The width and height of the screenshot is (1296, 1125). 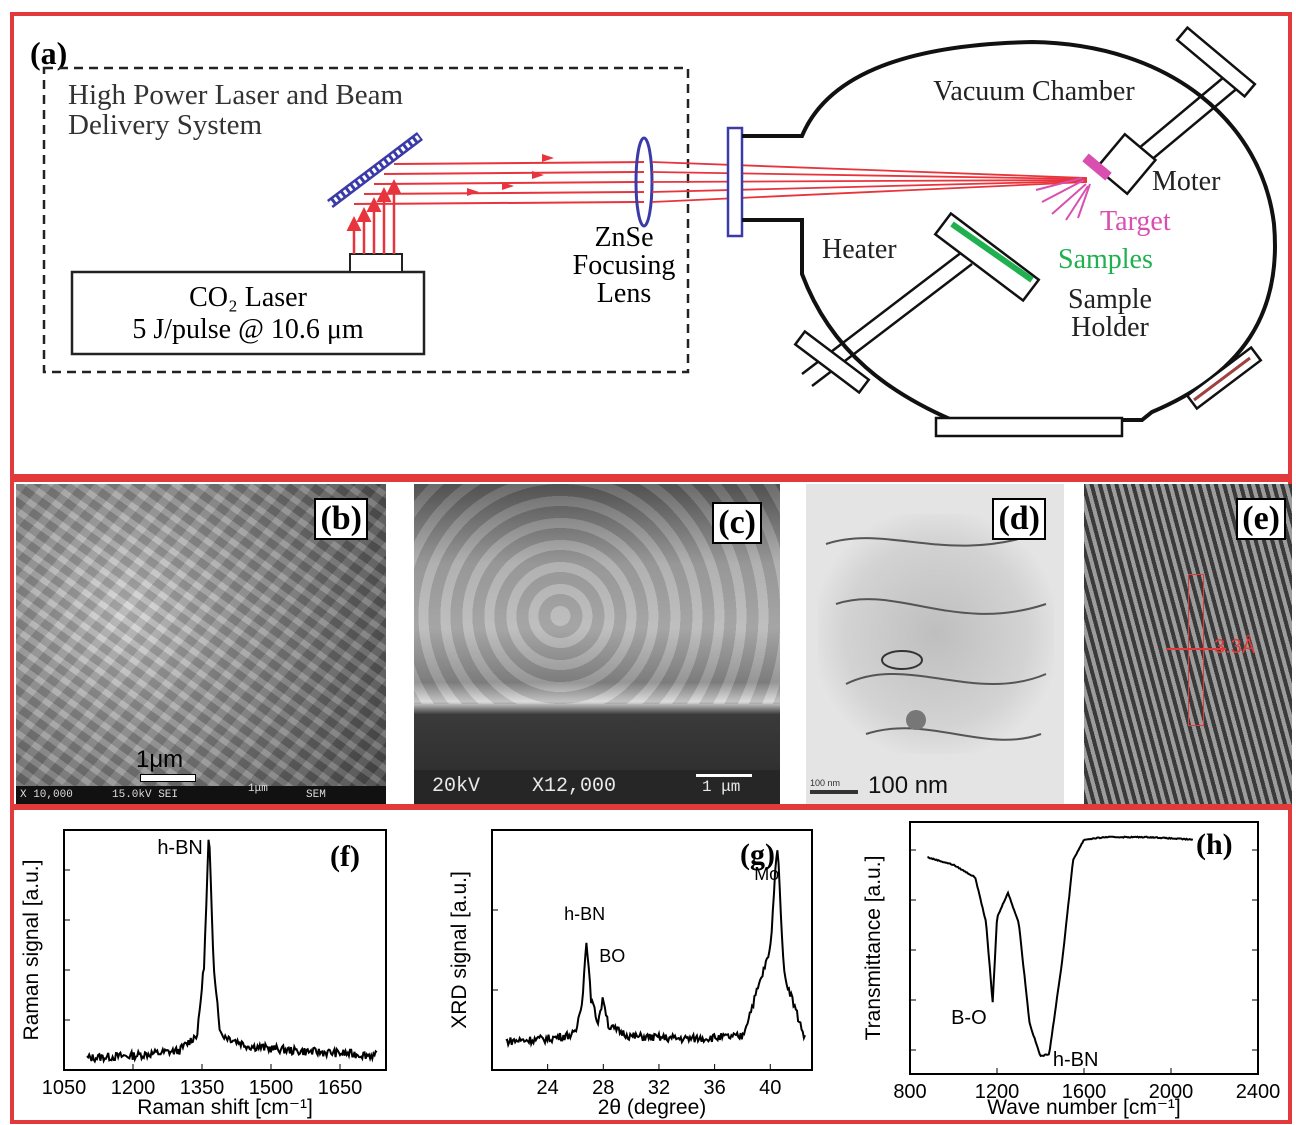 I want to click on motor-label: Moter, so click(x=1186, y=181).